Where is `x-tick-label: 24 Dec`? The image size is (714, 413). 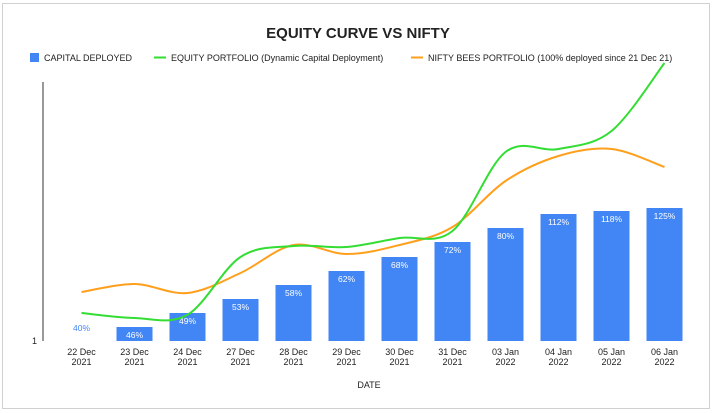 x-tick-label: 24 Dec is located at coordinates (187, 352).